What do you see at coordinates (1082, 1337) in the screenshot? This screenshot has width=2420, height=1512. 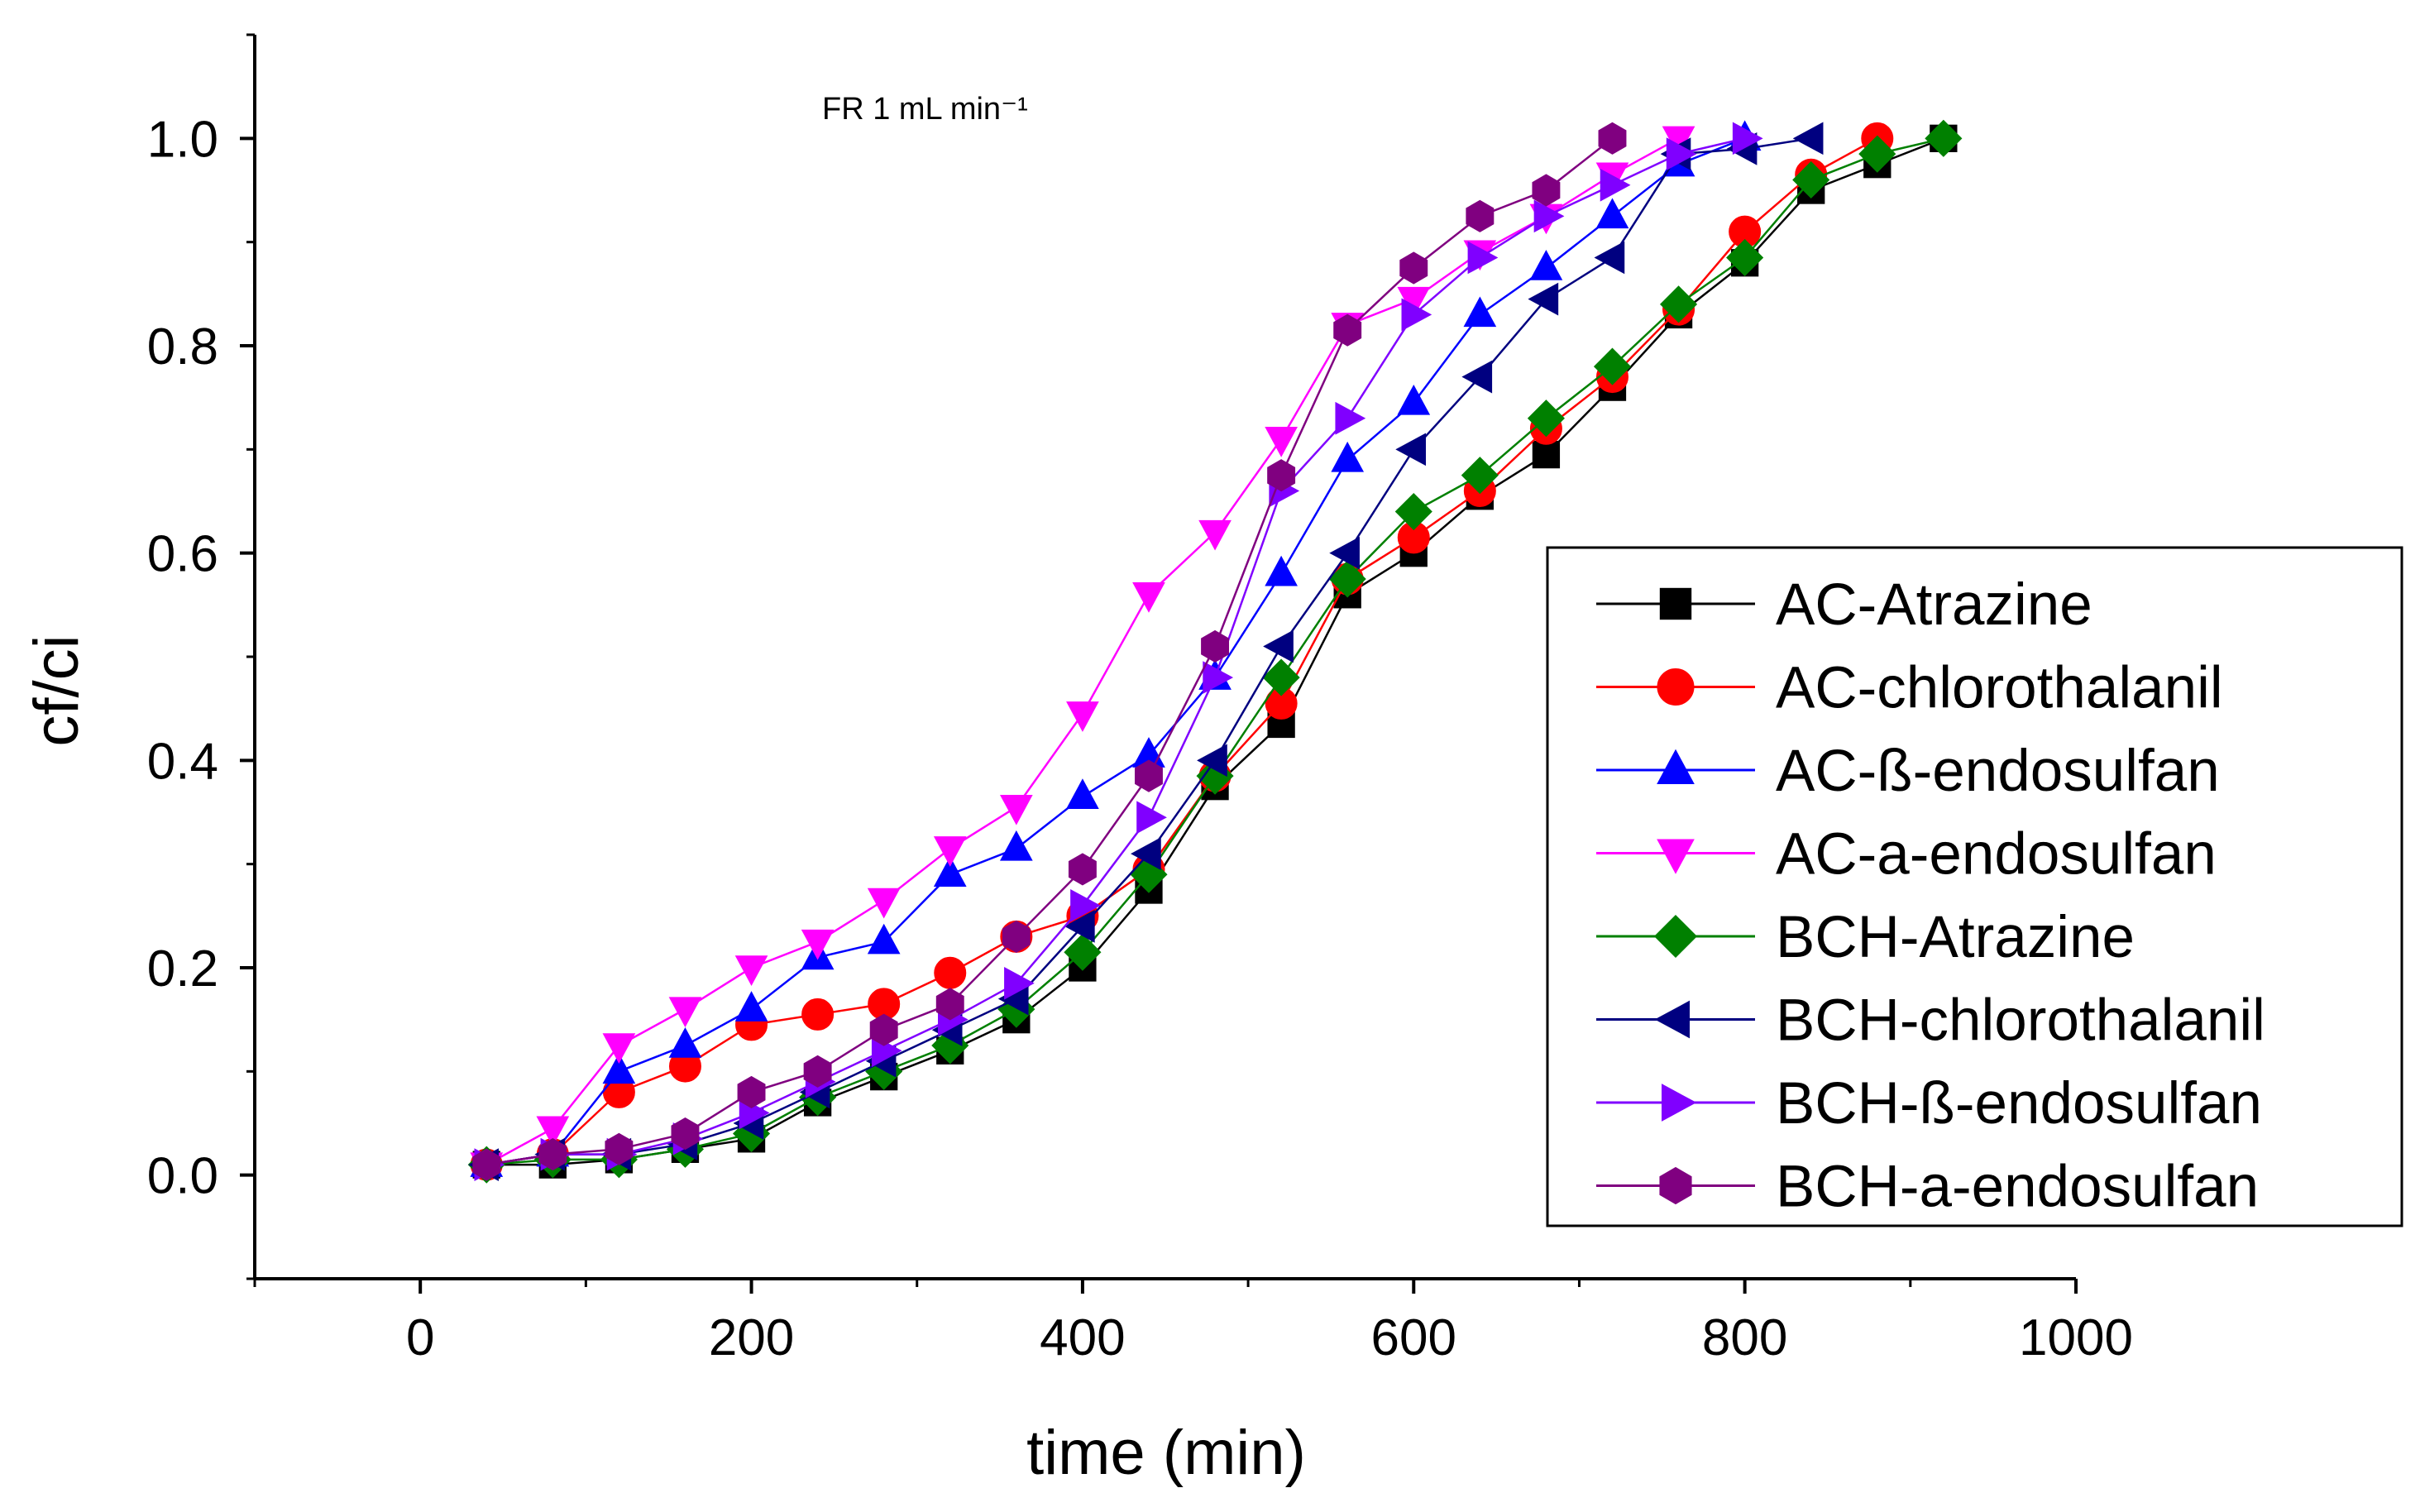 I see `x-tick-label: 400` at bounding box center [1082, 1337].